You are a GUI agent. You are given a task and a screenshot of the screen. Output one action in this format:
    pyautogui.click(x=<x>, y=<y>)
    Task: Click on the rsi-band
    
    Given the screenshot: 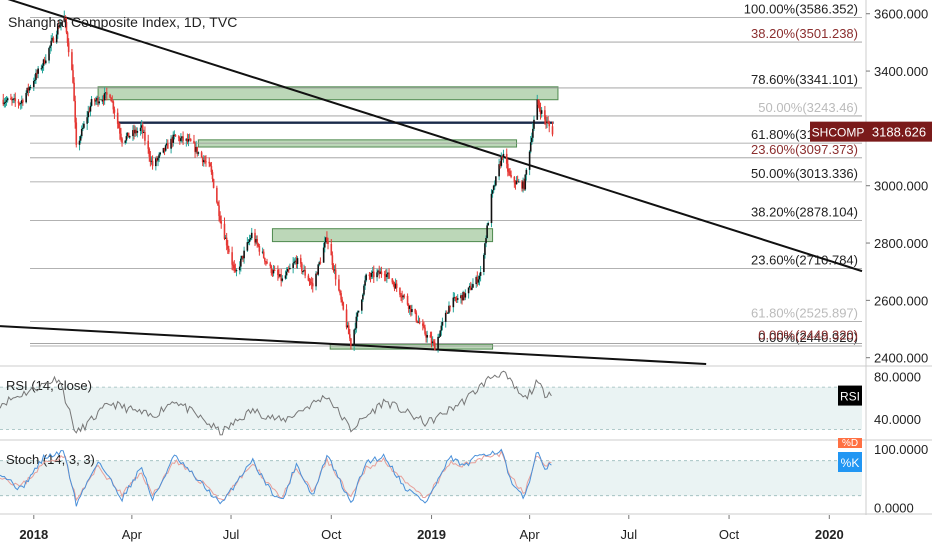 What is the action you would take?
    pyautogui.click(x=431, y=408)
    